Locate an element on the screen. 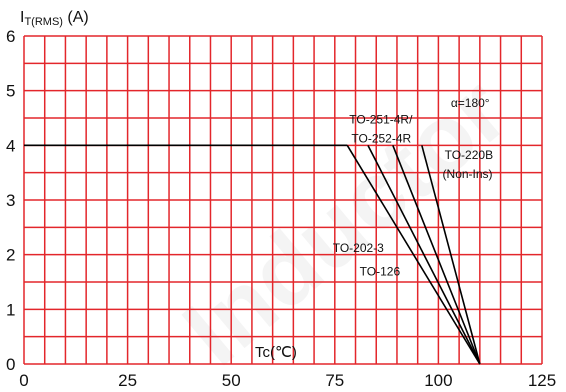  y-axis-label-unit: (A) is located at coordinates (77, 17).